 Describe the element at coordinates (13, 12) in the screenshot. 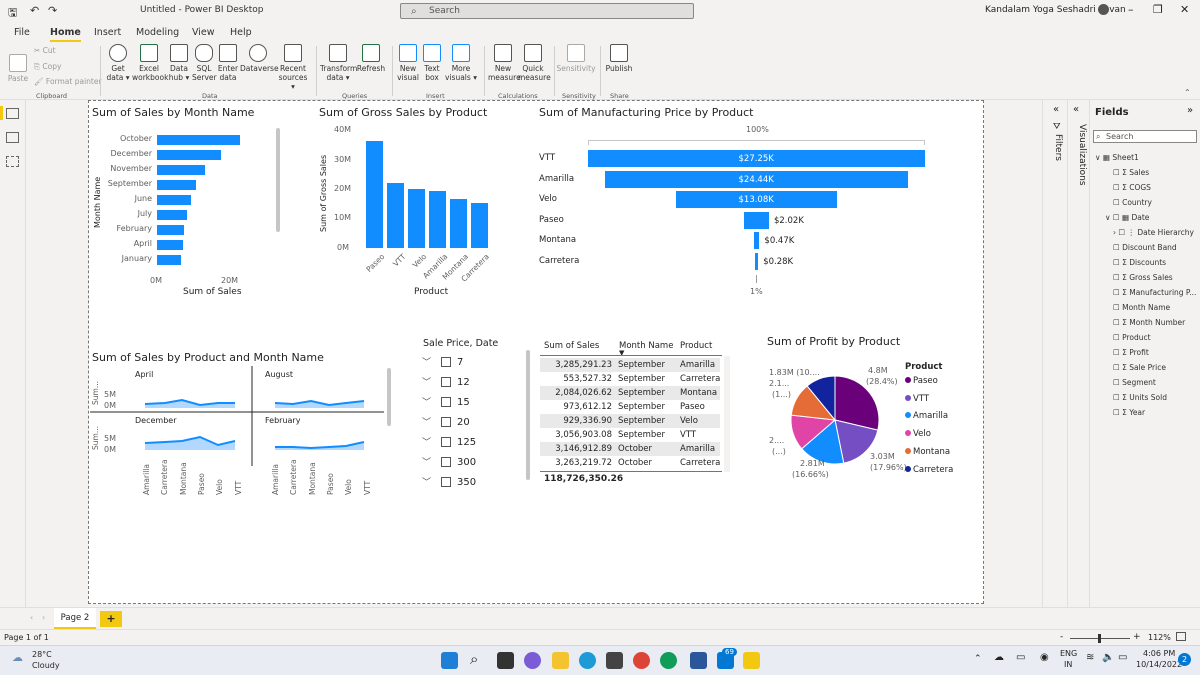

I see `save-icon: 🖫` at that location.